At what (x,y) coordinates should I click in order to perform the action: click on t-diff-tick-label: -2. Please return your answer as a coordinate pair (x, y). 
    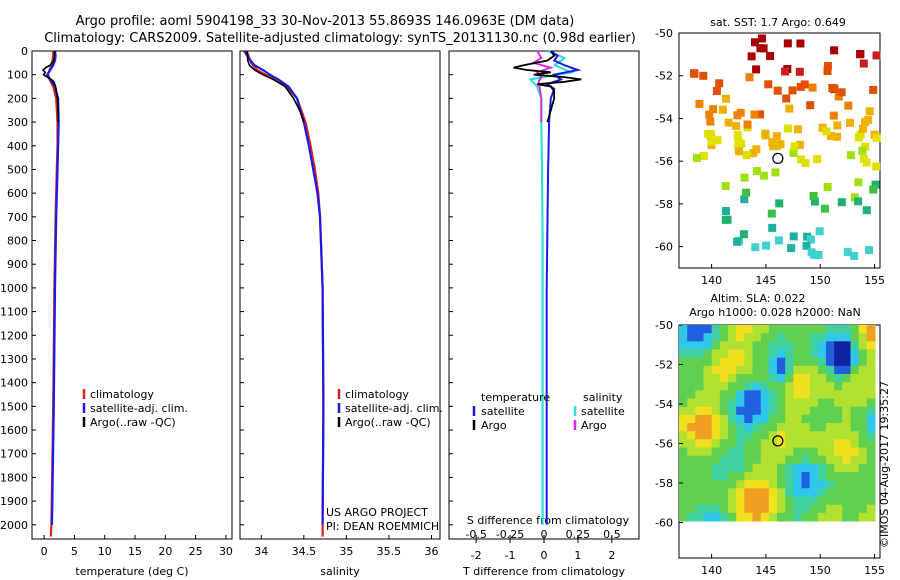
    Looking at the image, I should click on (476, 555).